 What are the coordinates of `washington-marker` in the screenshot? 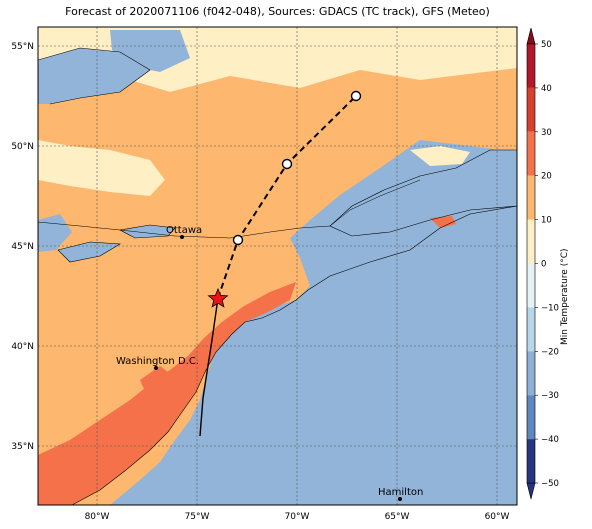 It's located at (156, 368).